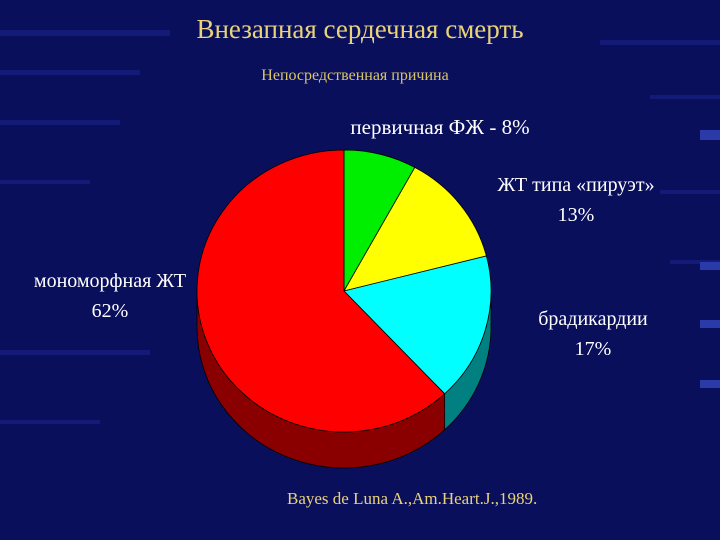  Describe the element at coordinates (576, 185) in the screenshot. I see `slice-label-torsades-name: ЖТ типа «пируэт»` at that location.